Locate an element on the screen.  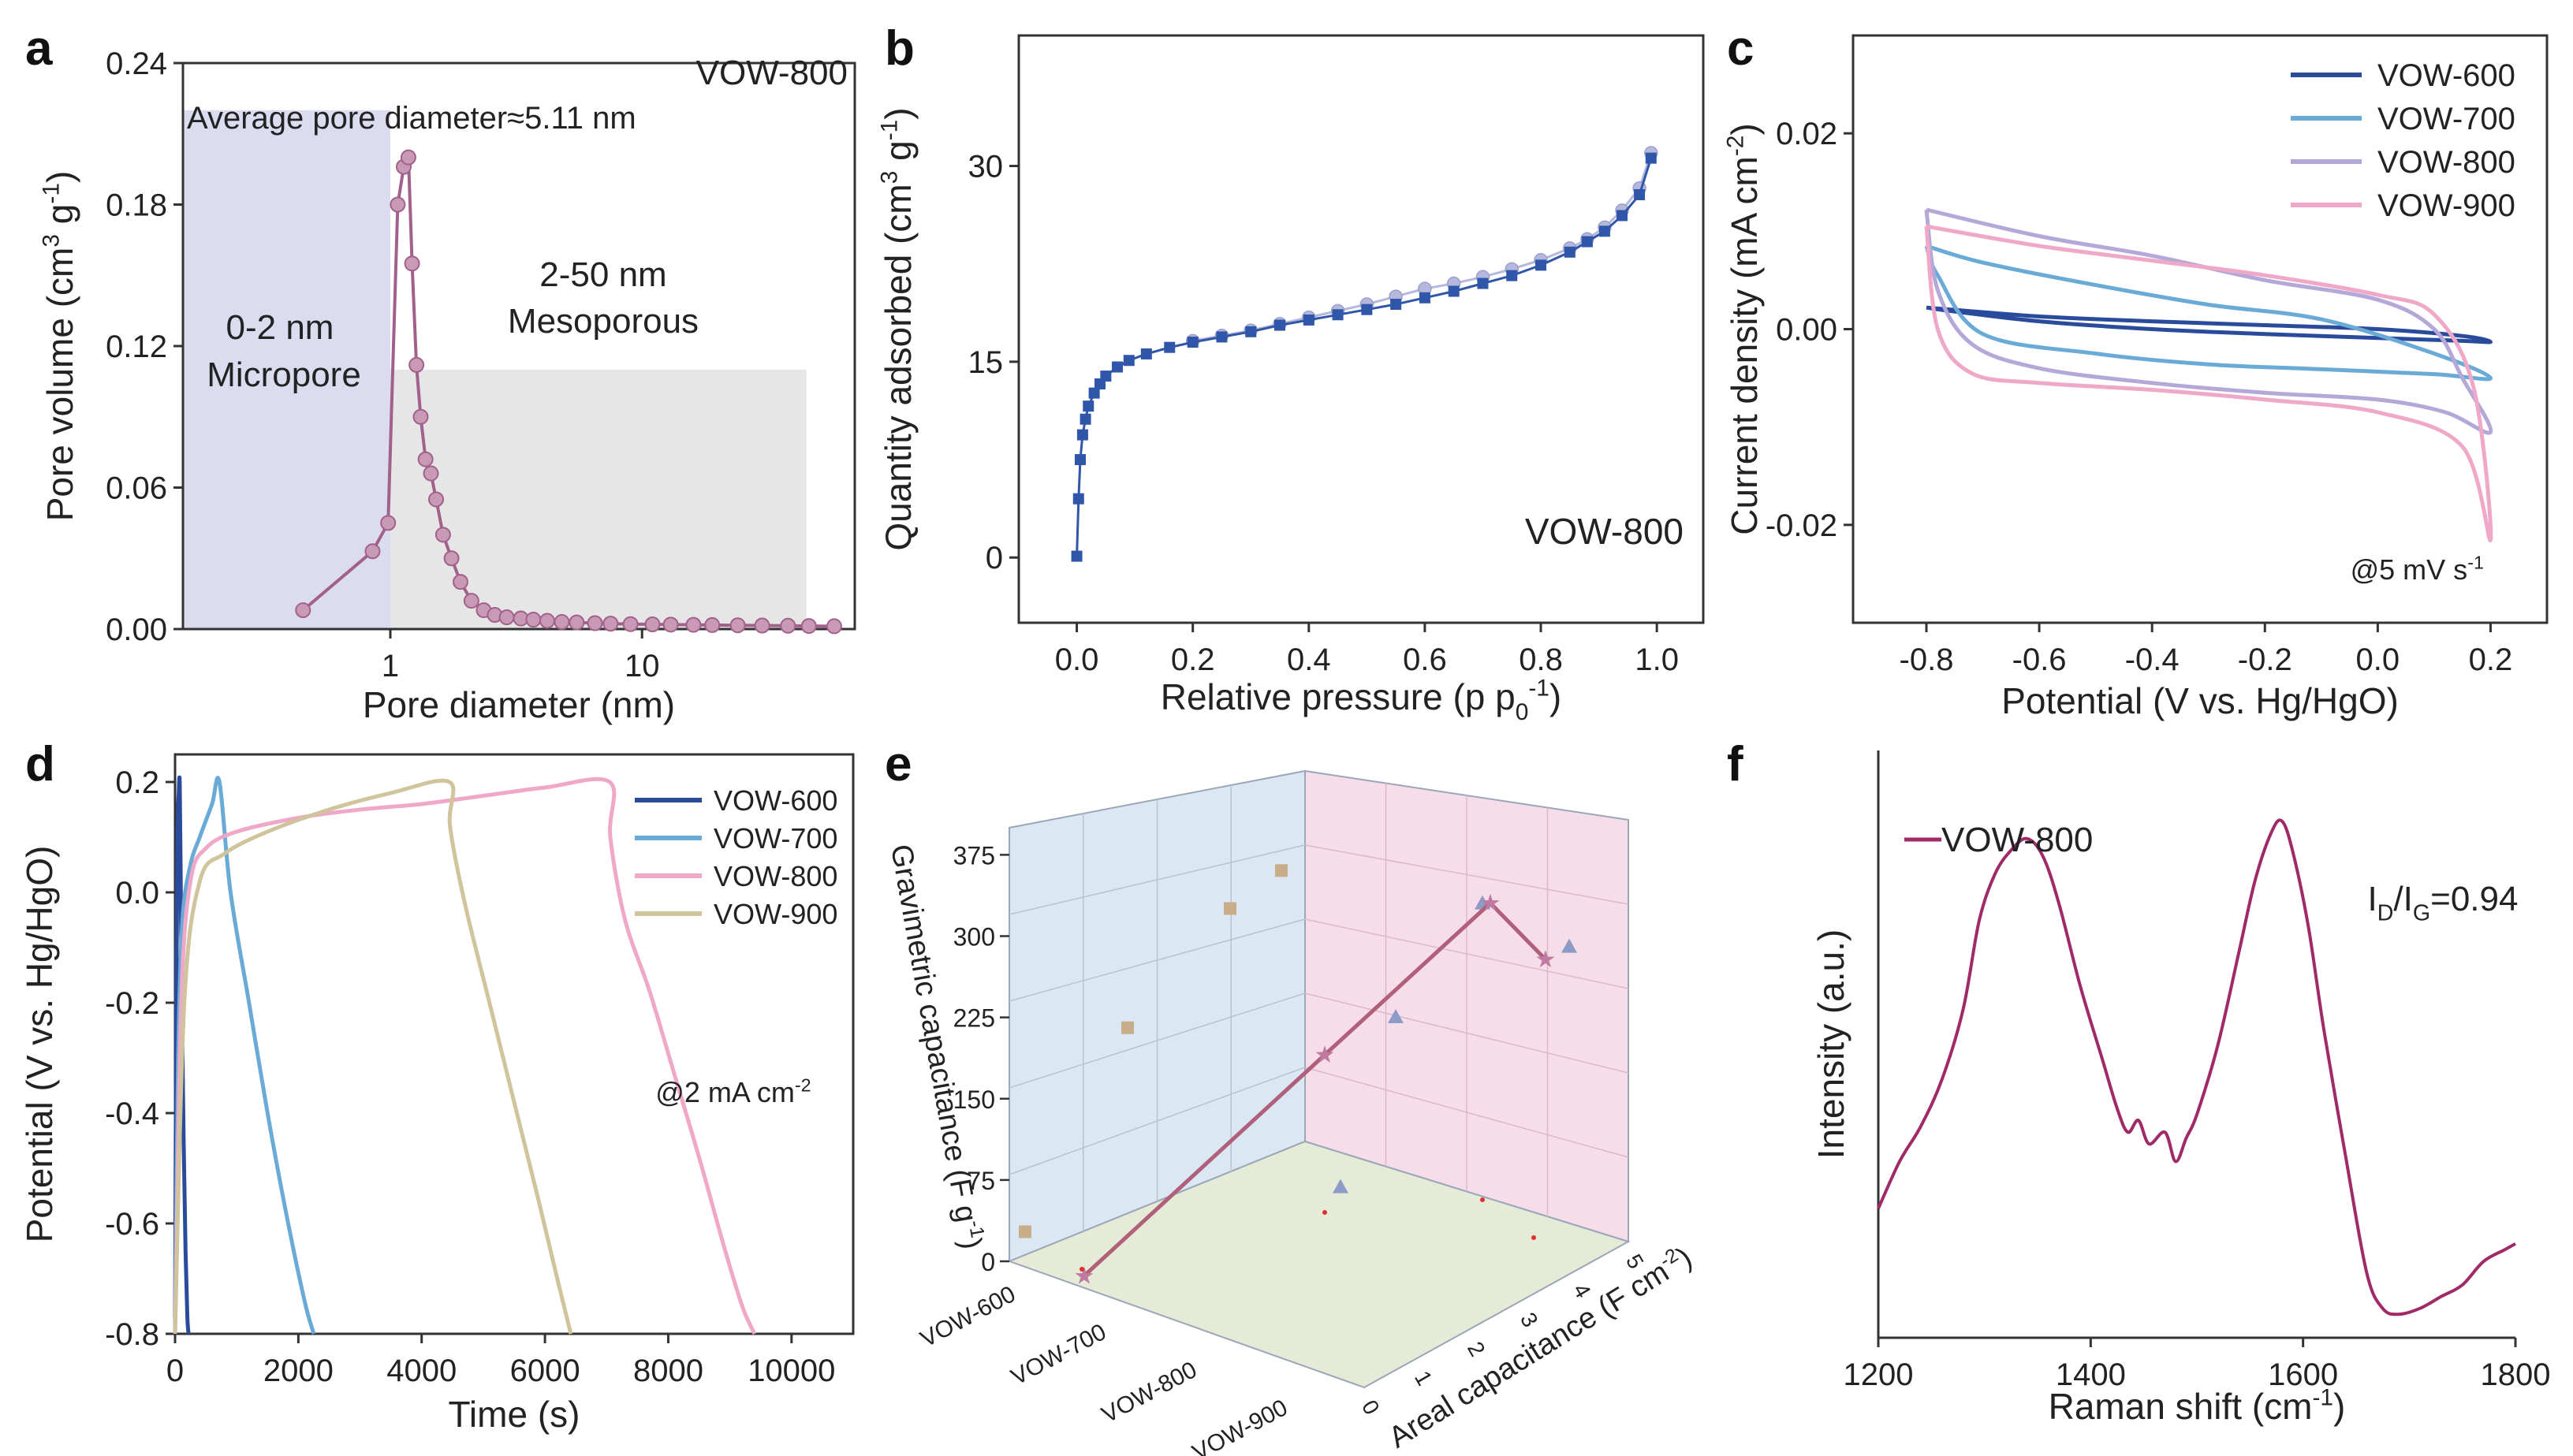
x-tick-label: 0.6 is located at coordinates (1425, 659).